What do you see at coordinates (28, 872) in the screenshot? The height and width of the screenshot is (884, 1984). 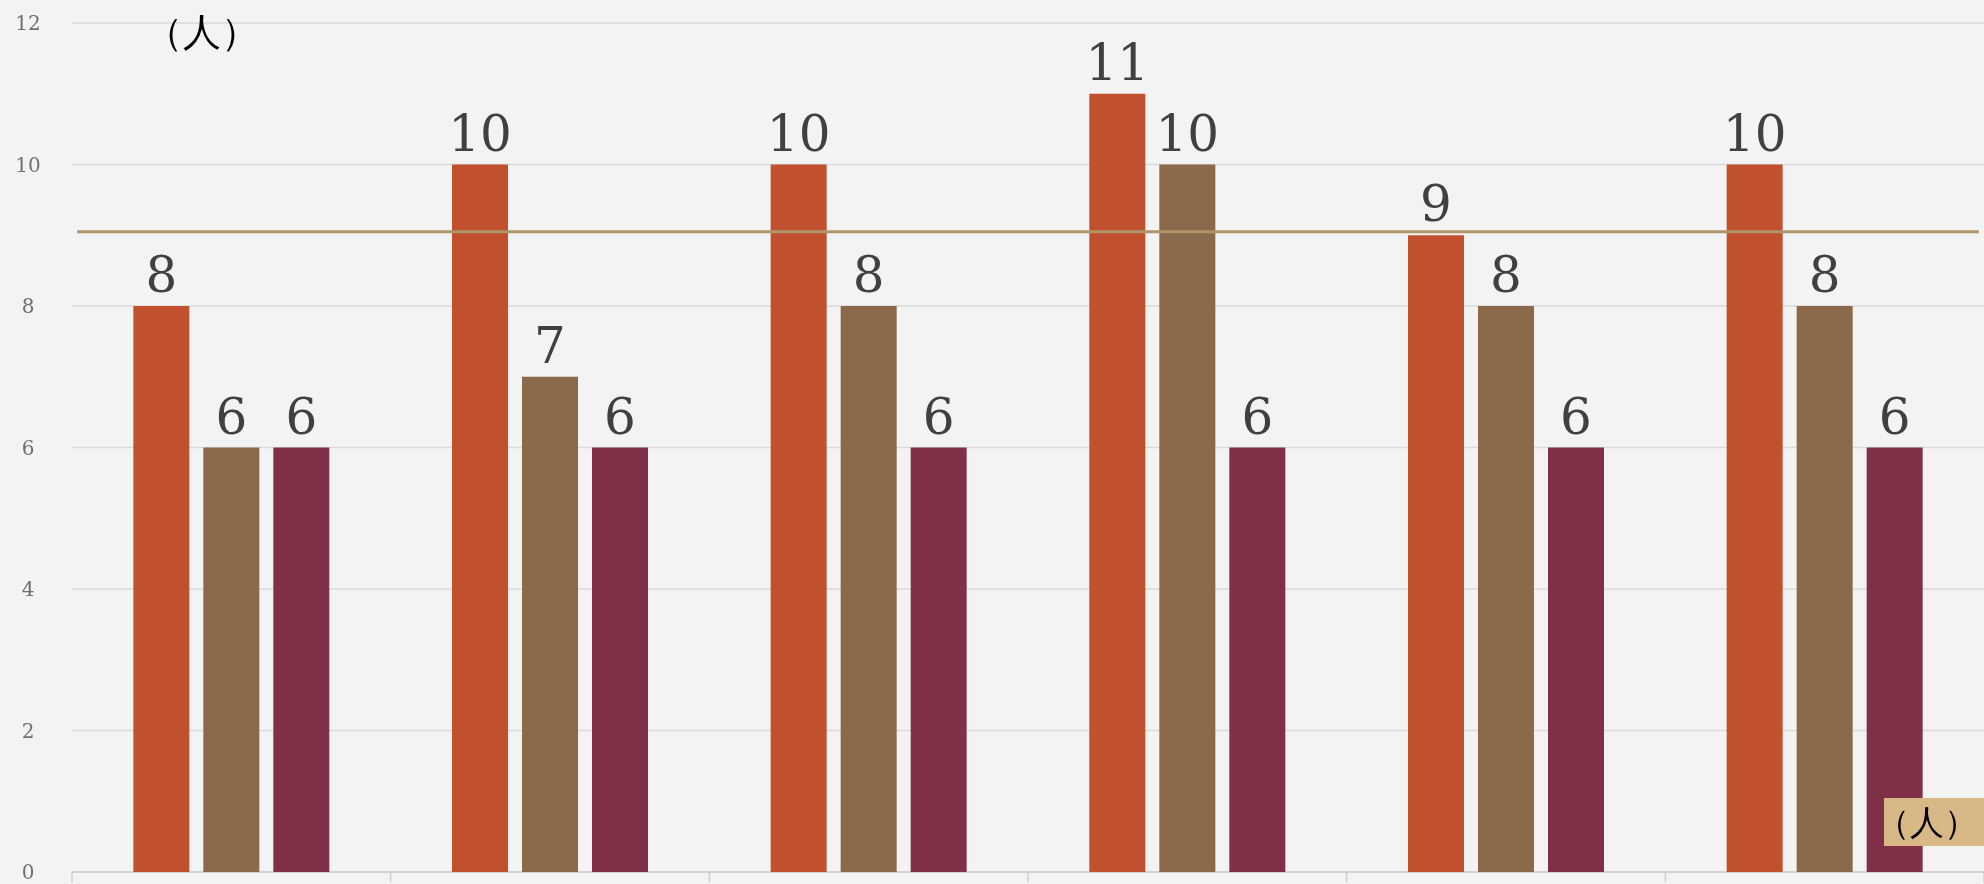 I see `y-tick-label: 0` at bounding box center [28, 872].